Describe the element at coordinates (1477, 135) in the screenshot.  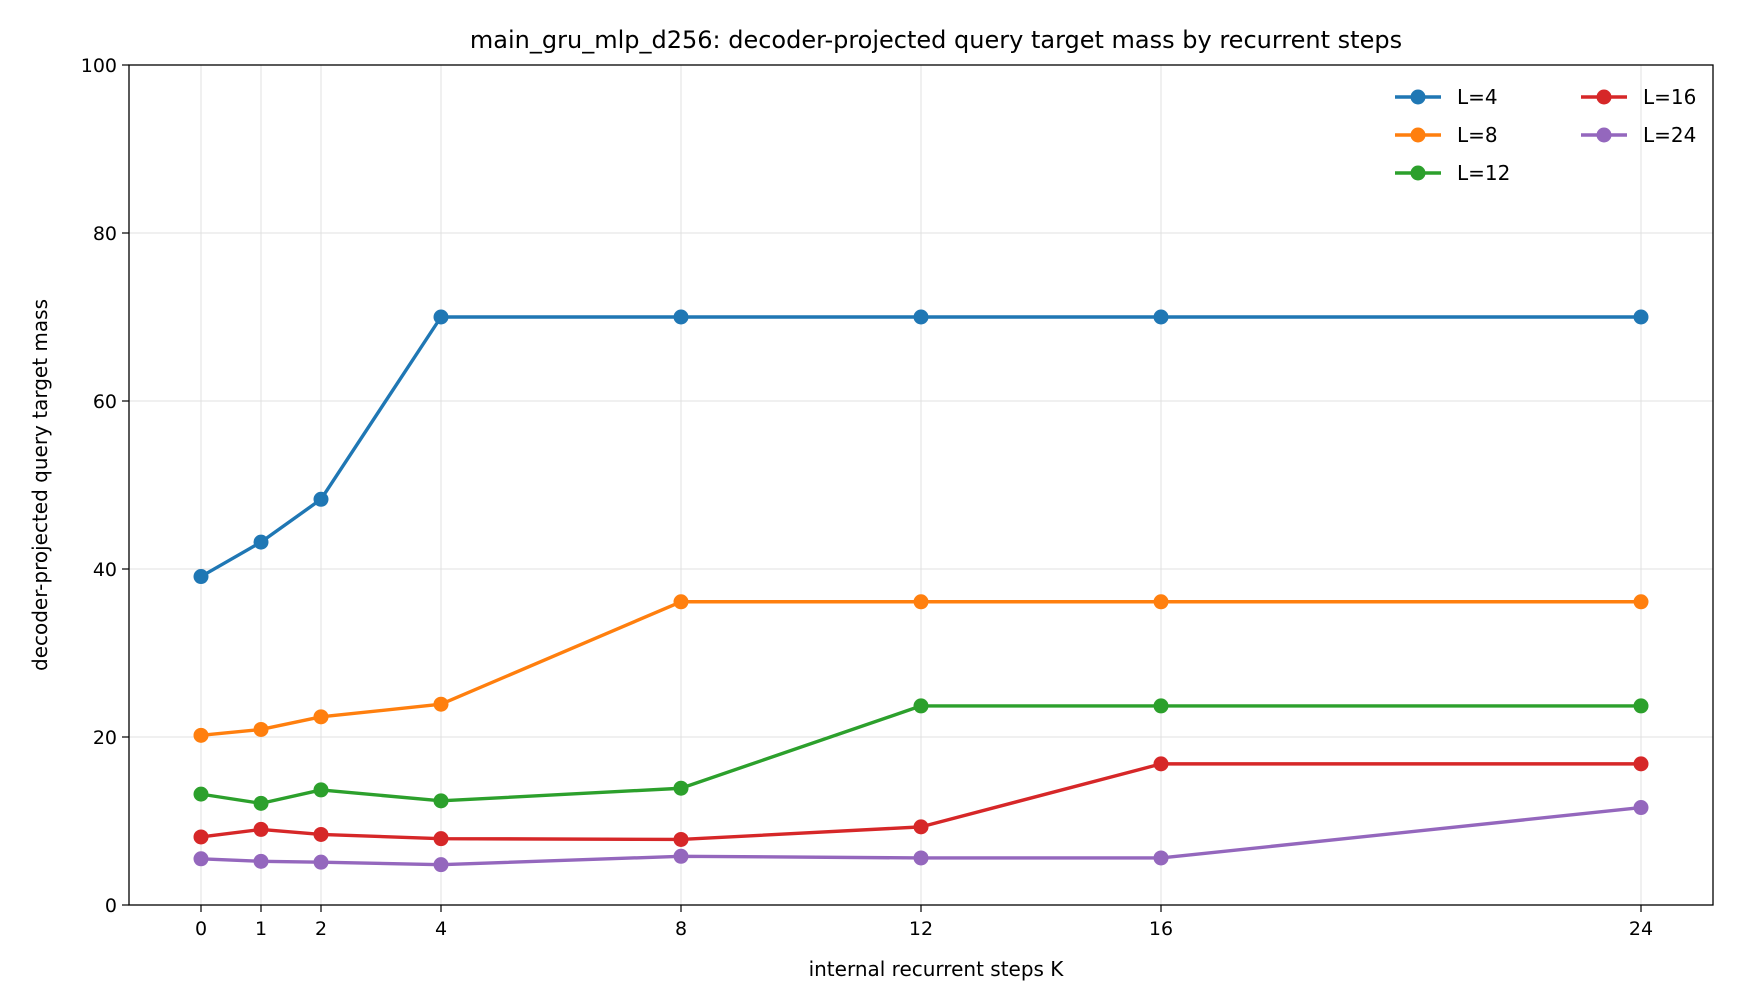
I see `legend-label: L=8` at that location.